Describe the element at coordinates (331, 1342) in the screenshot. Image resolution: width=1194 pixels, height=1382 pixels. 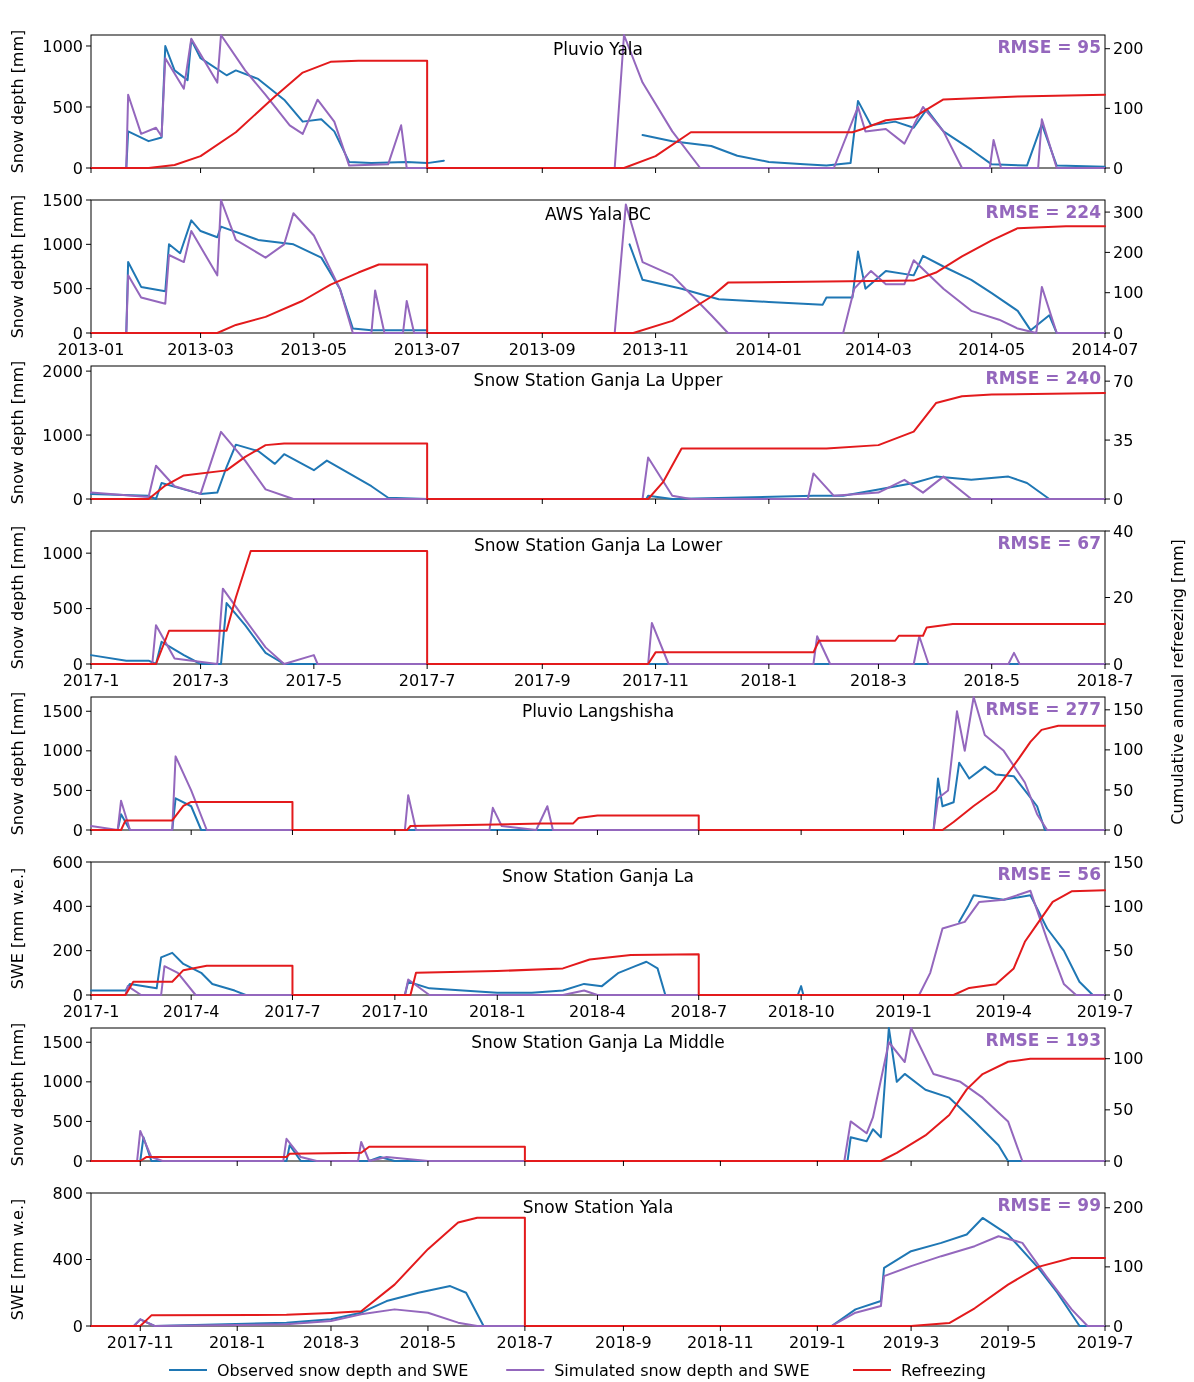
I see `x-tick-label: 2018-3` at that location.